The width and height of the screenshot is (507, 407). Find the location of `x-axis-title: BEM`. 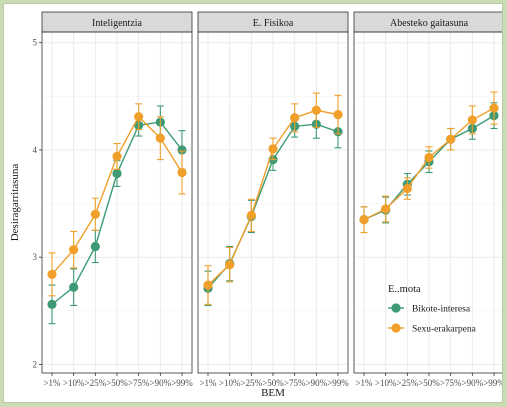

x-axis-title: BEM is located at coordinates (273, 393).